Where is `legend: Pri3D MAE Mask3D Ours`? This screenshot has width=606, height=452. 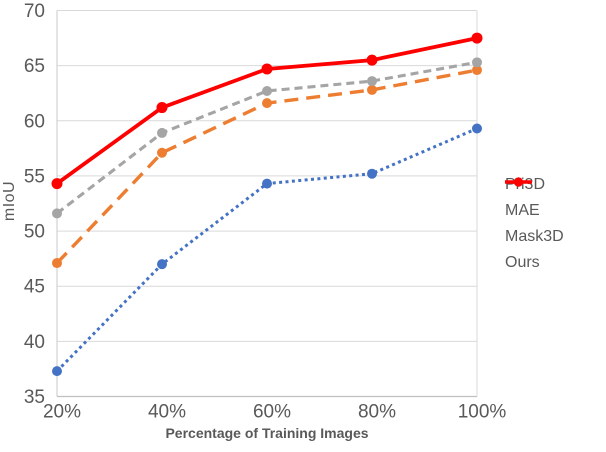
legend: Pri3D MAE Mask3D Ours is located at coordinates (534, 223).